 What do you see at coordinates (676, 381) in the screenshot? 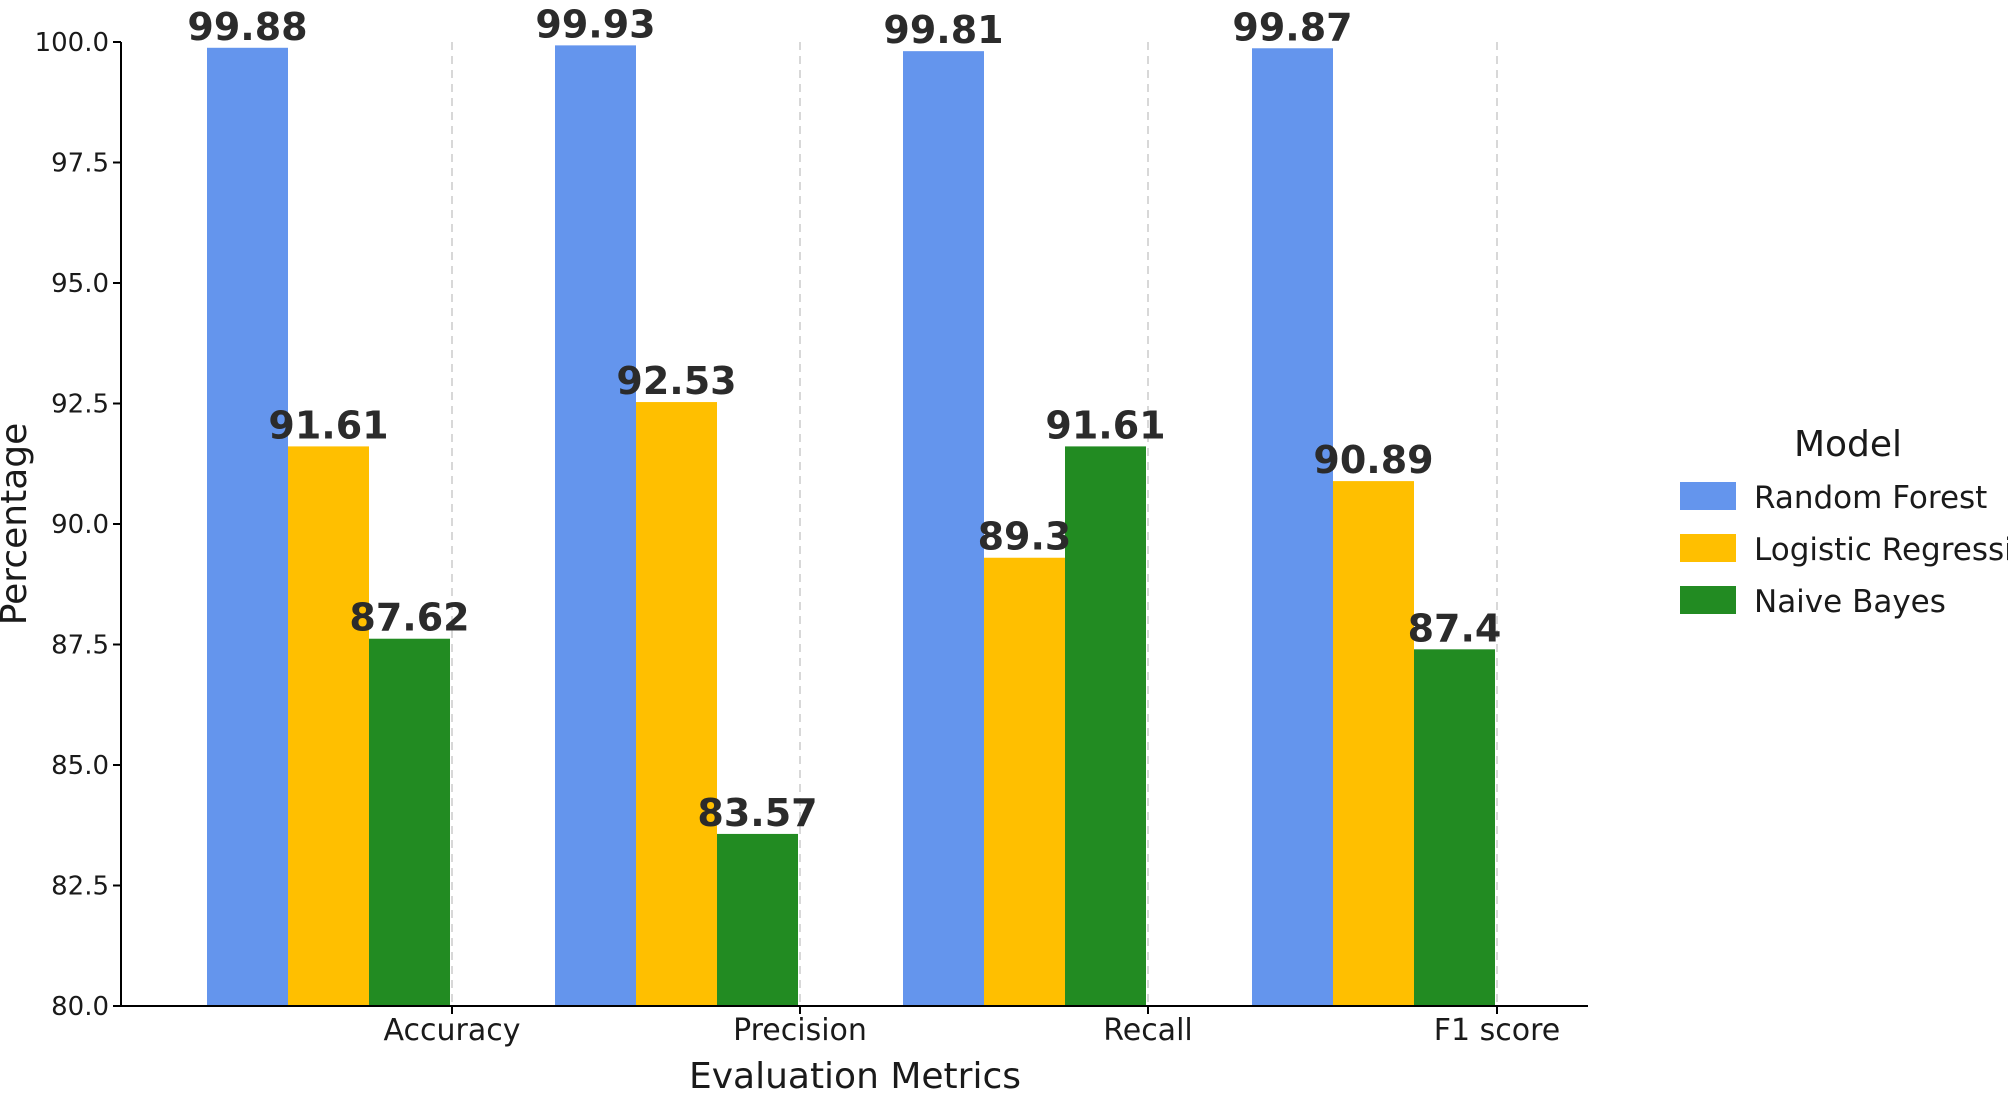
I see `value-label: 92.53` at bounding box center [676, 381].